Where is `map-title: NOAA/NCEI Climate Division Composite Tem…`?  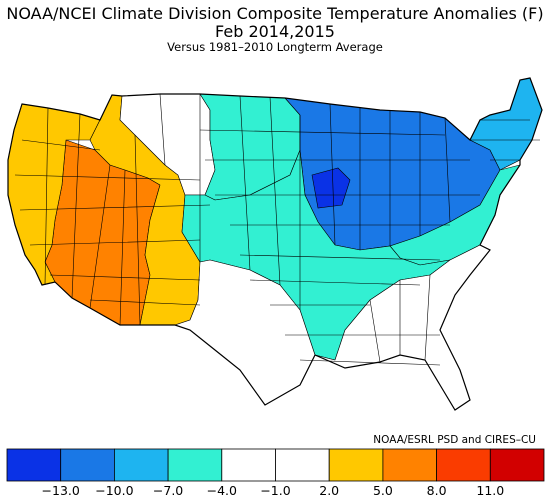 map-title: NOAA/NCEI Climate Division Composite Tem… is located at coordinates (275, 13).